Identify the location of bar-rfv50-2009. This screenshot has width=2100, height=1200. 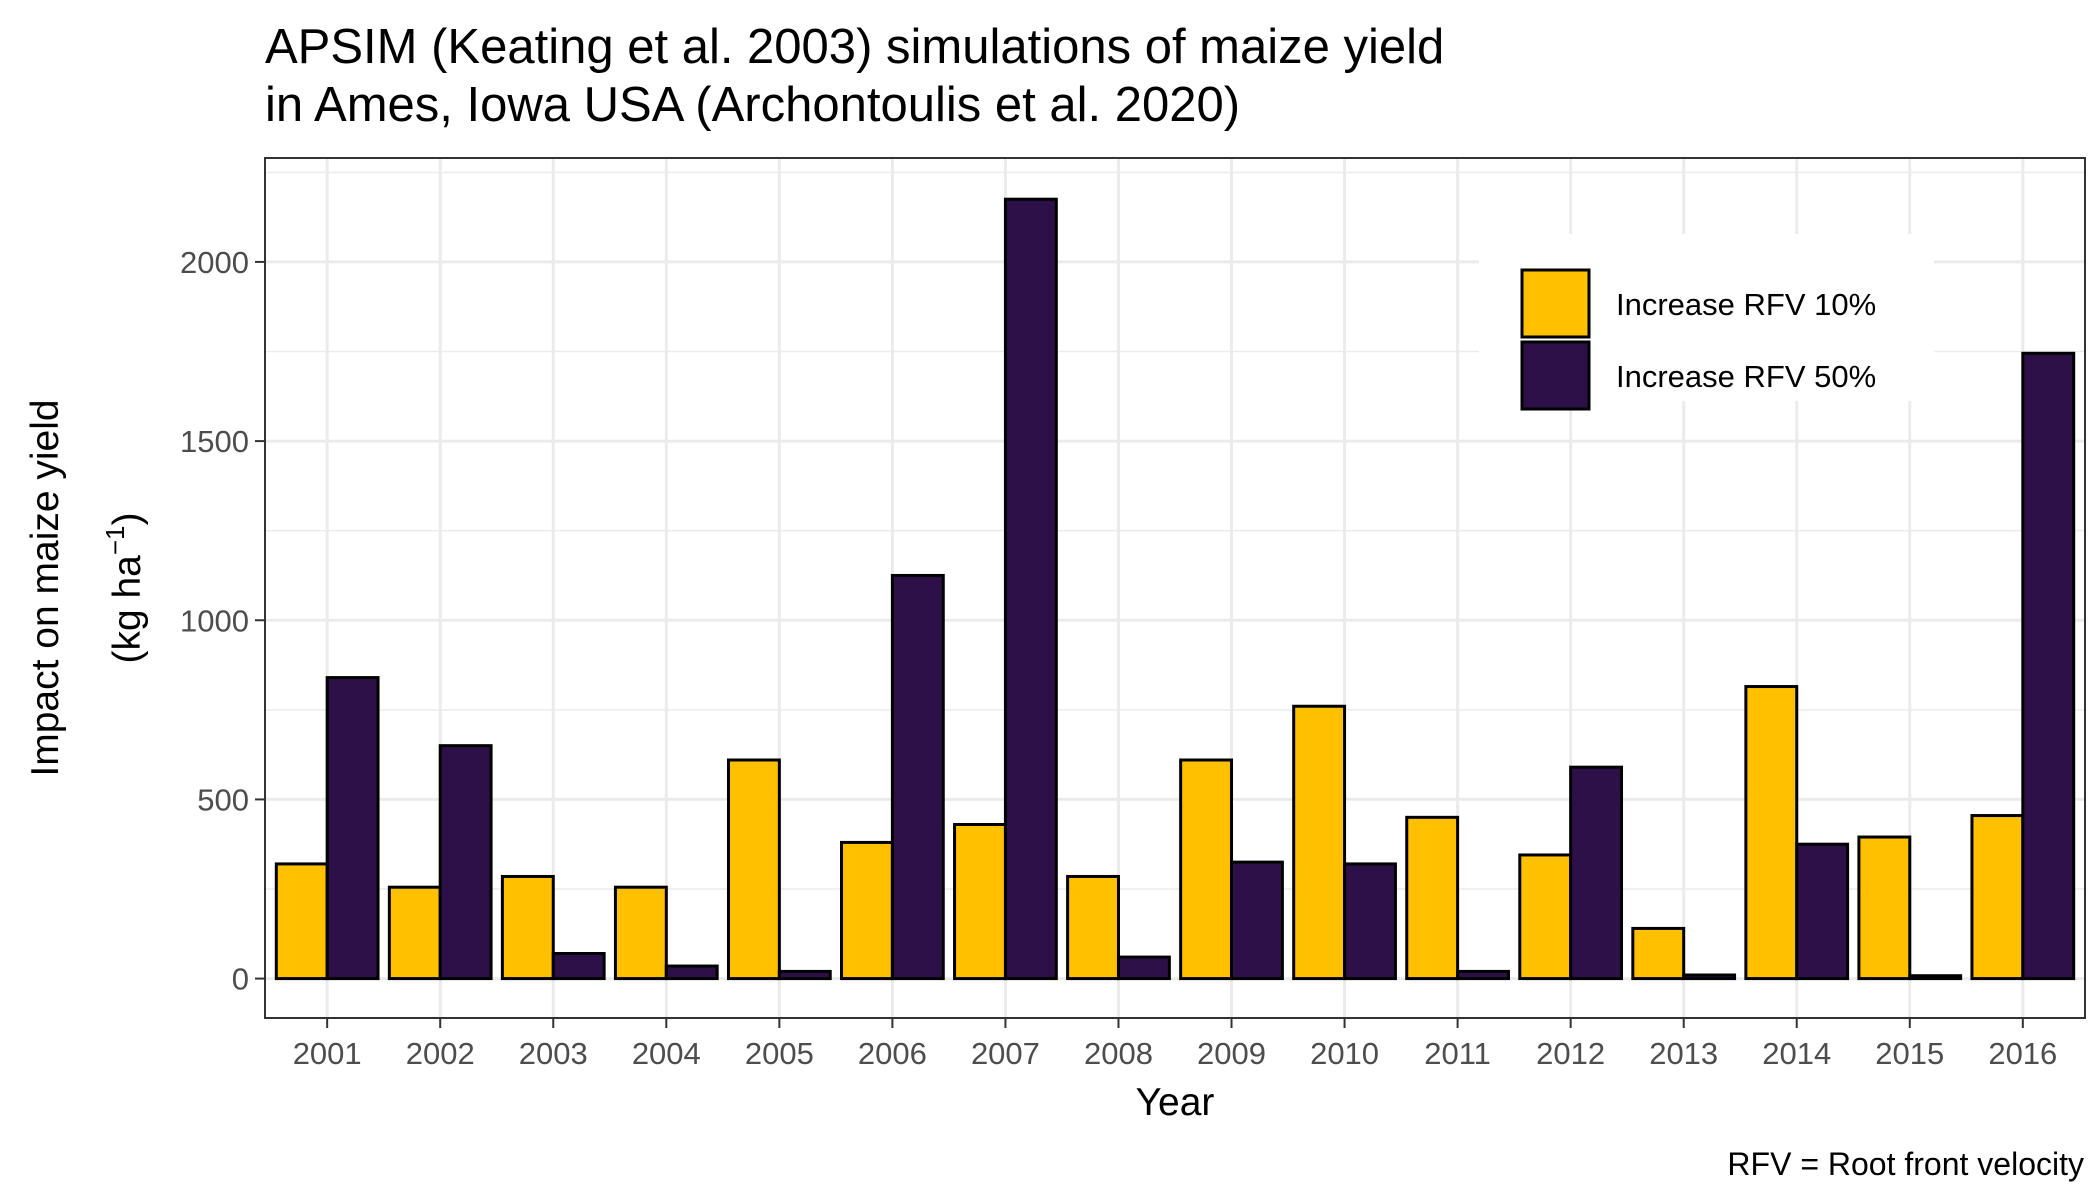
(1257, 920).